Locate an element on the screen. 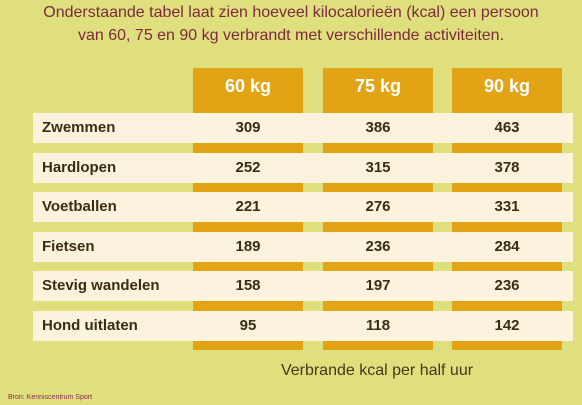 The image size is (582, 405). cell-value: 386 is located at coordinates (378, 127).